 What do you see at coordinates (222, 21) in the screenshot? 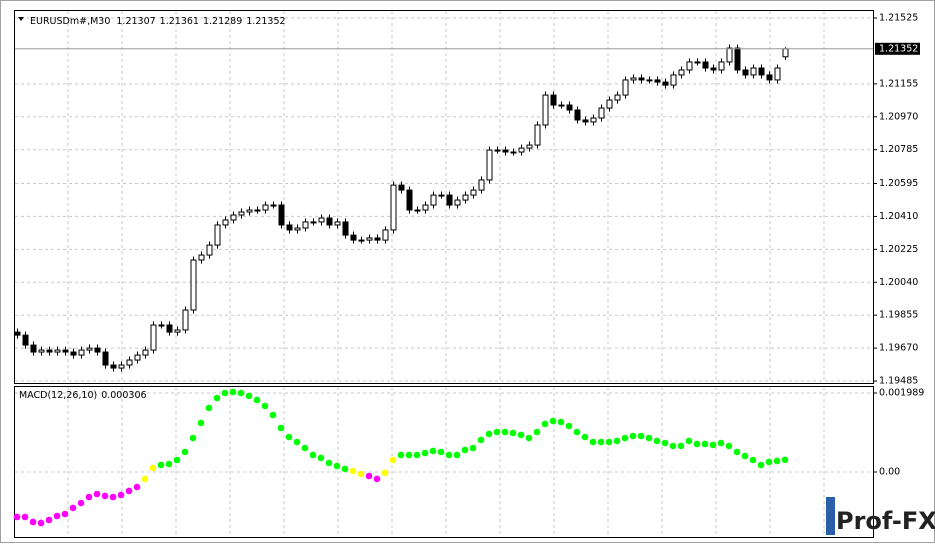
I see `header-low: 1.21289` at bounding box center [222, 21].